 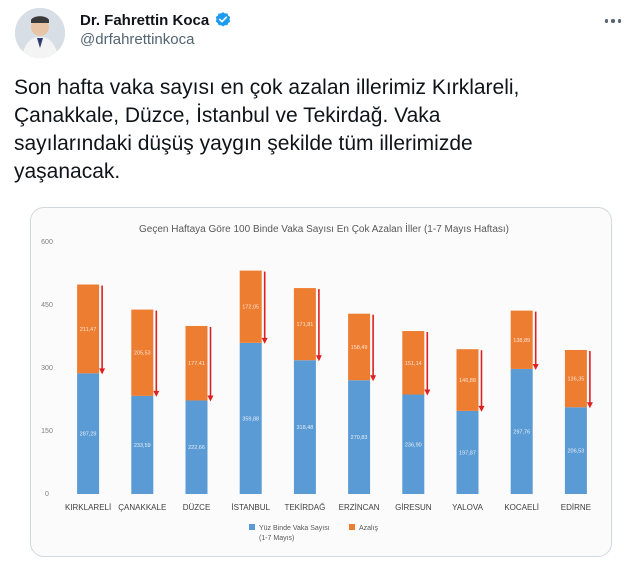 I want to click on data-label-azalis: 158,49, so click(x=359, y=348).